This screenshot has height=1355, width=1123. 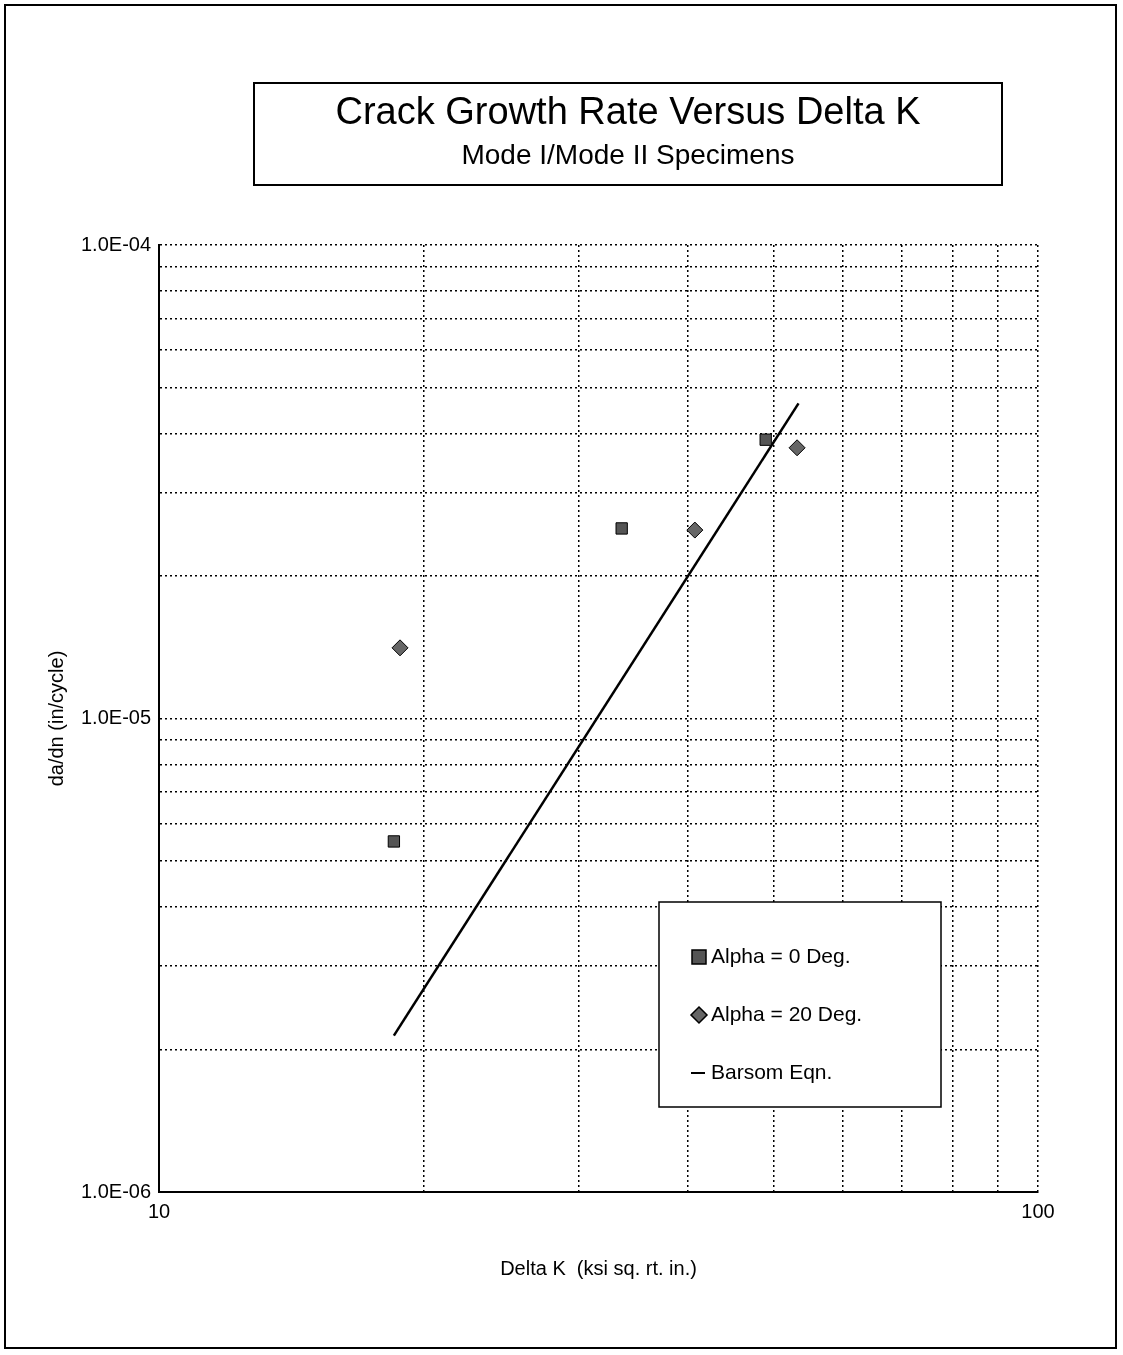 I want to click on x-axis-title: Delta K (ksi sq. rt. in.), so click(x=598, y=1267).